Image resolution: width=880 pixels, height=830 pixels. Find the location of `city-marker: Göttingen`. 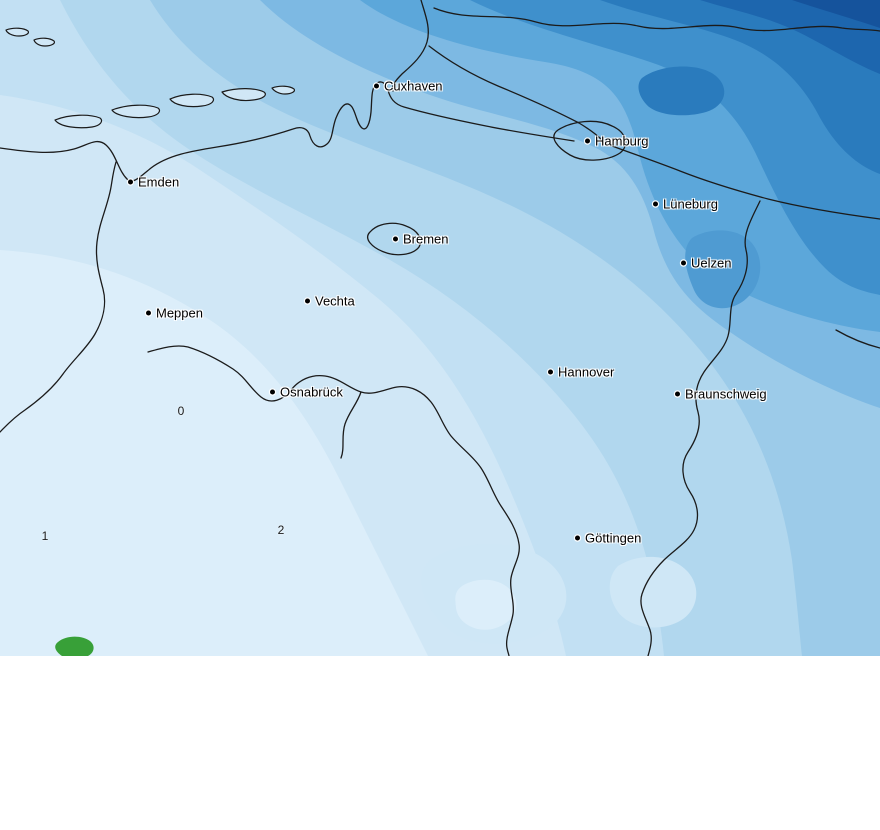

city-marker: Göttingen is located at coordinates (608, 538).